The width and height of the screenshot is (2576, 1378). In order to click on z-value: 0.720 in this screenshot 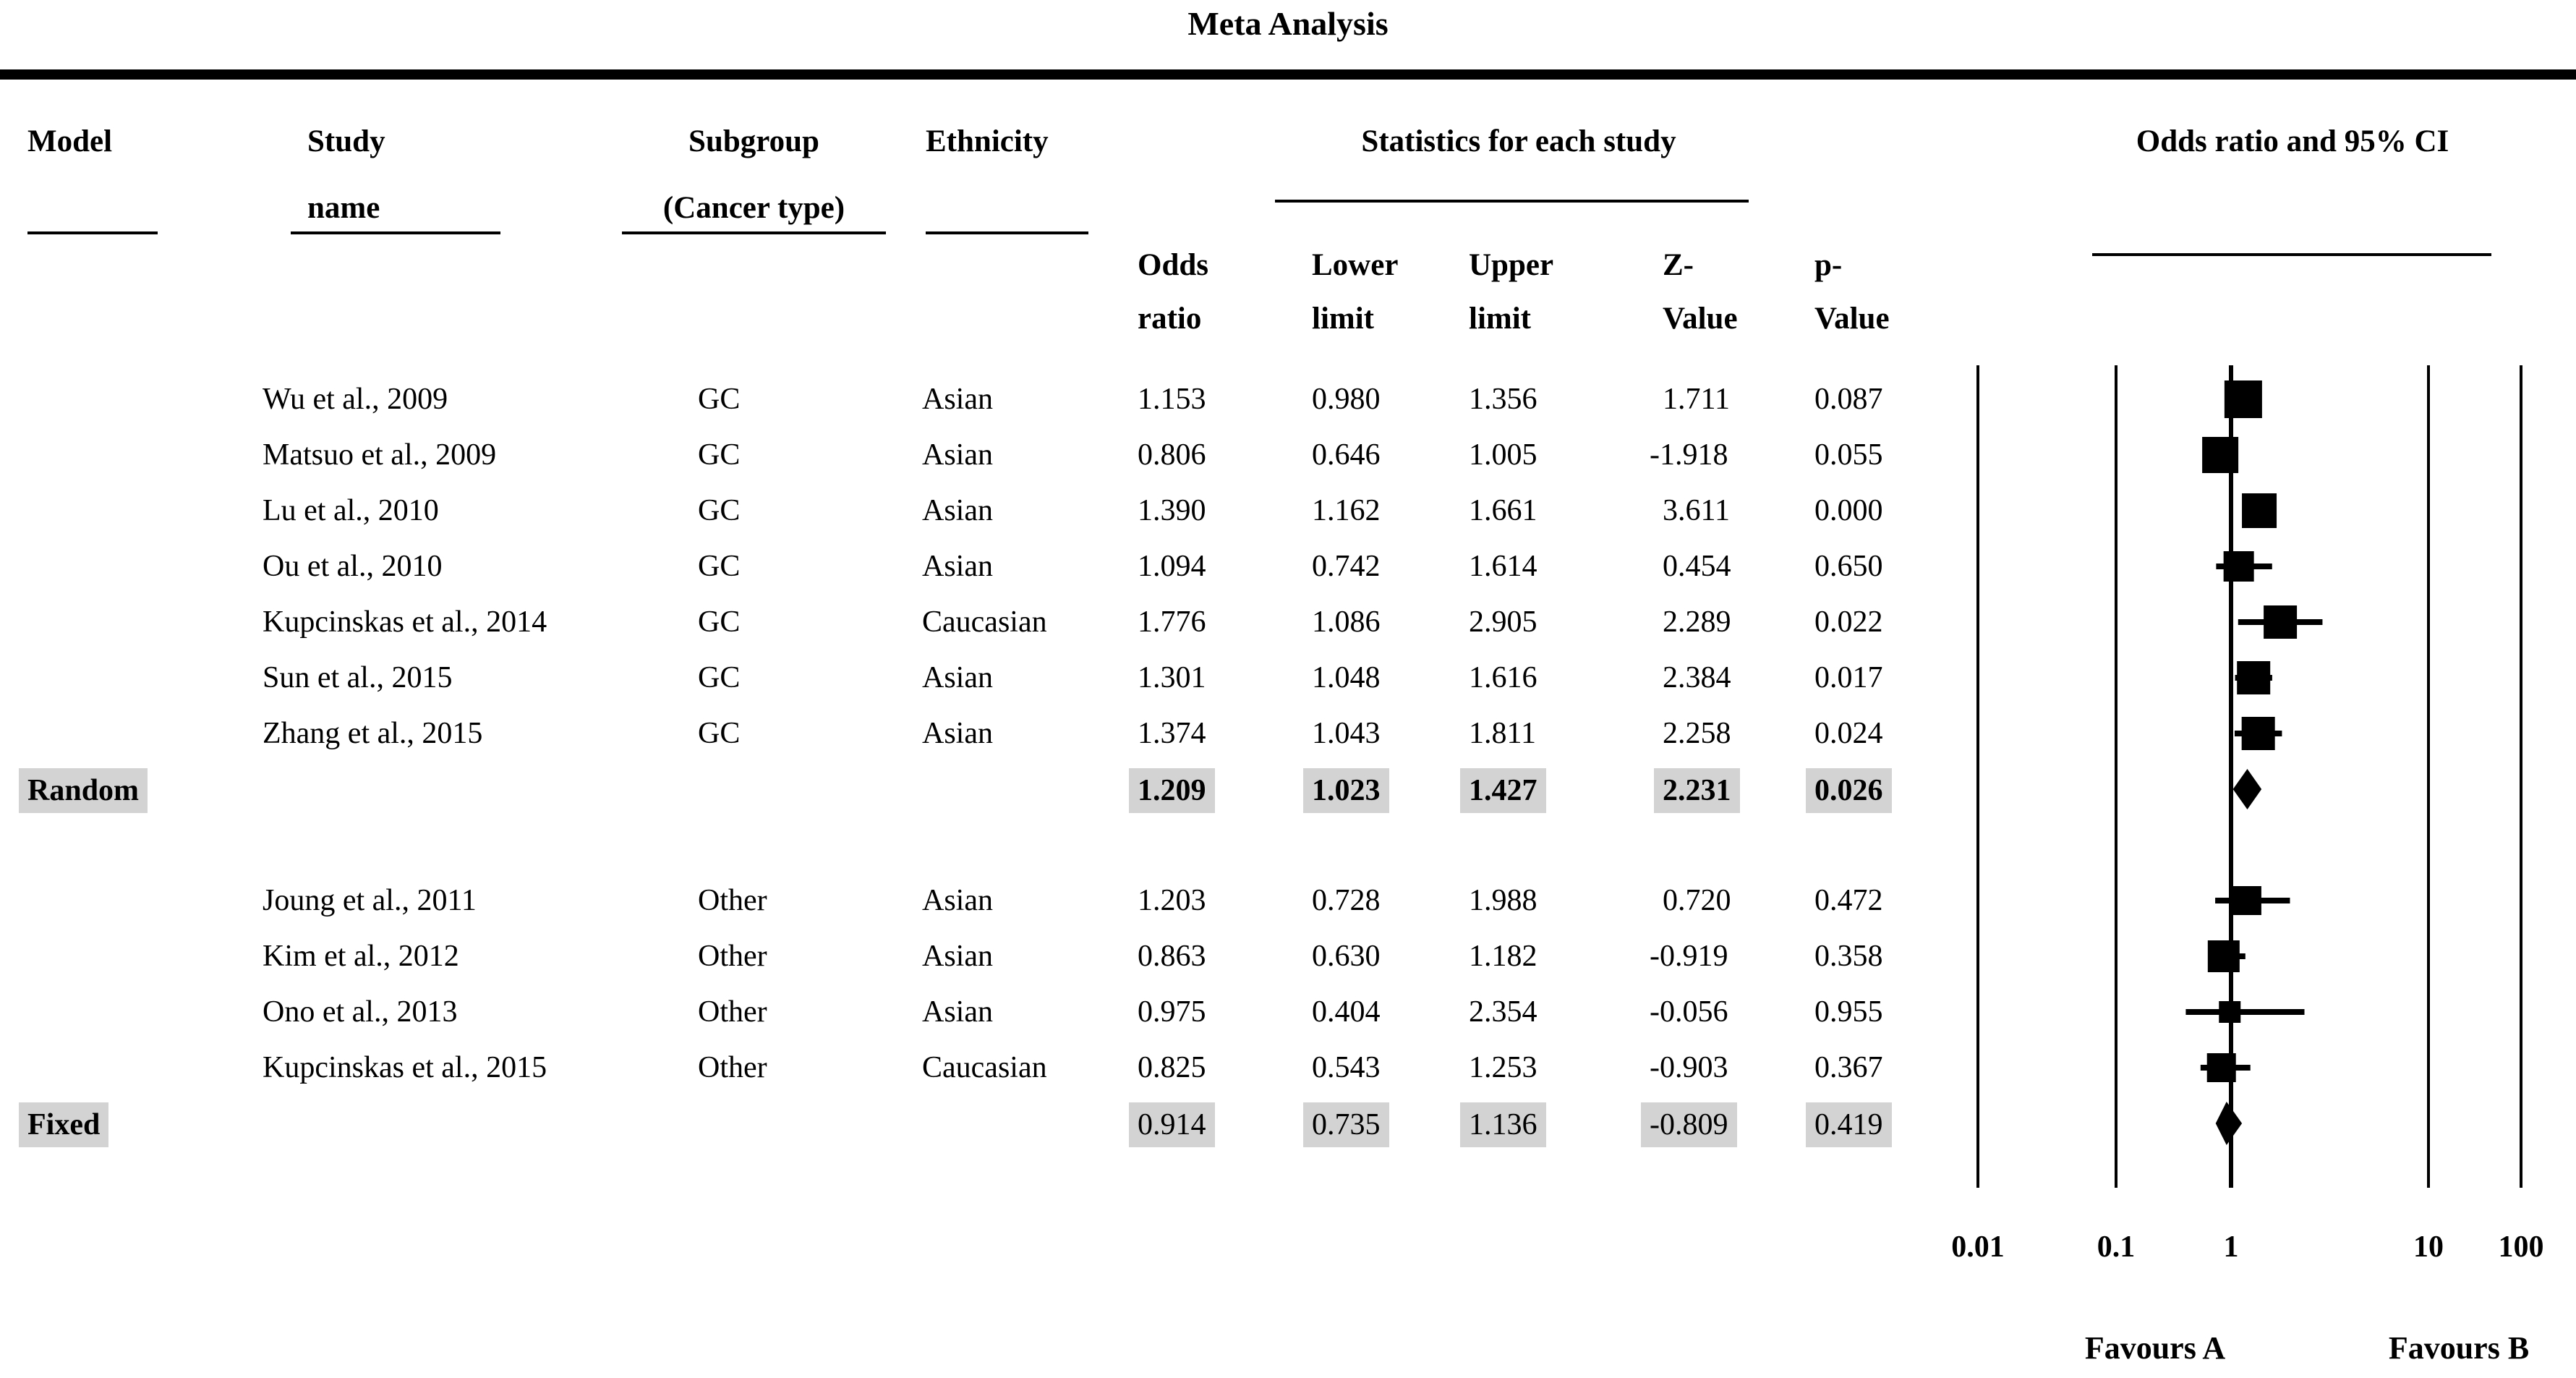, I will do `click(1697, 900)`.